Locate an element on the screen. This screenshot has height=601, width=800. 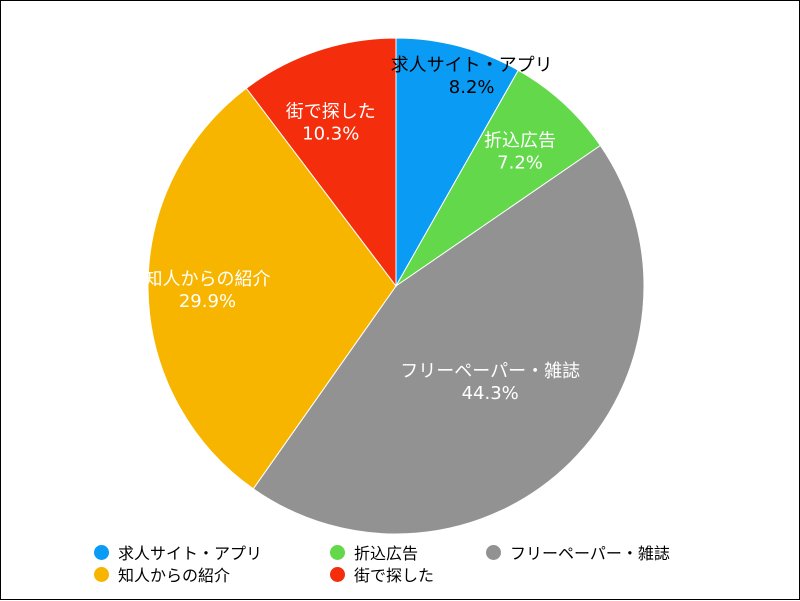
legend-item-freepaper: フリーペーパー・雑誌 is located at coordinates (578, 552).